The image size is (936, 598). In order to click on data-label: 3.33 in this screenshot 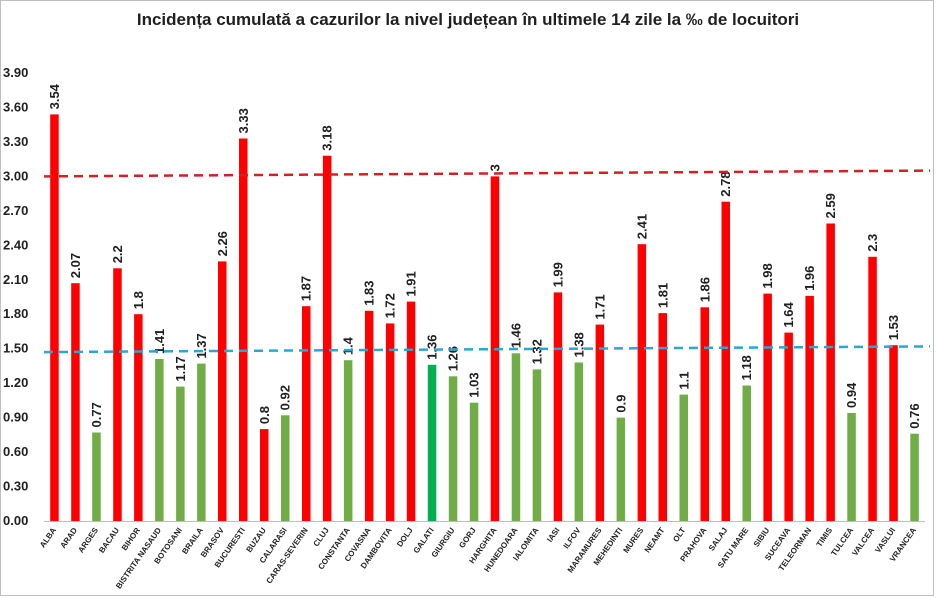, I will do `click(243, 120)`.